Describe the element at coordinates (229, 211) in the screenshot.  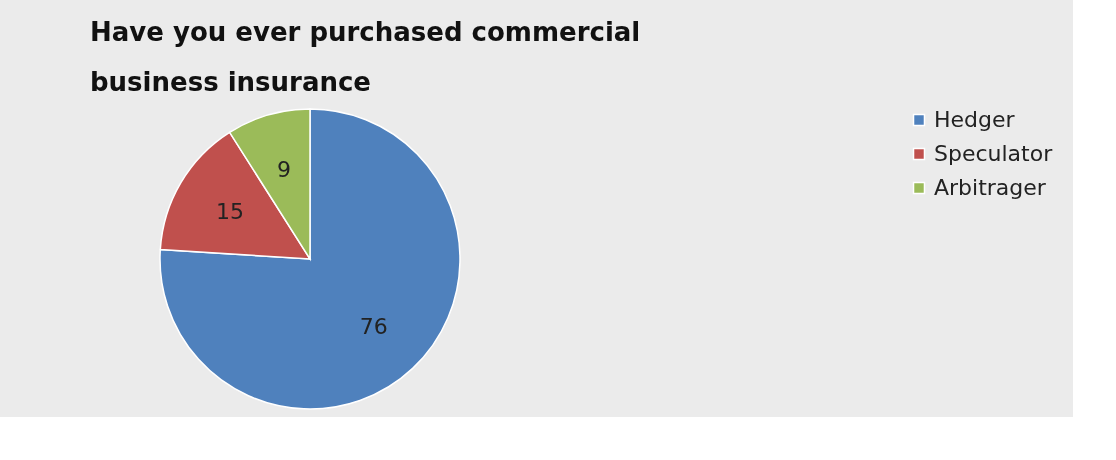
I see `data-label: 15` at that location.